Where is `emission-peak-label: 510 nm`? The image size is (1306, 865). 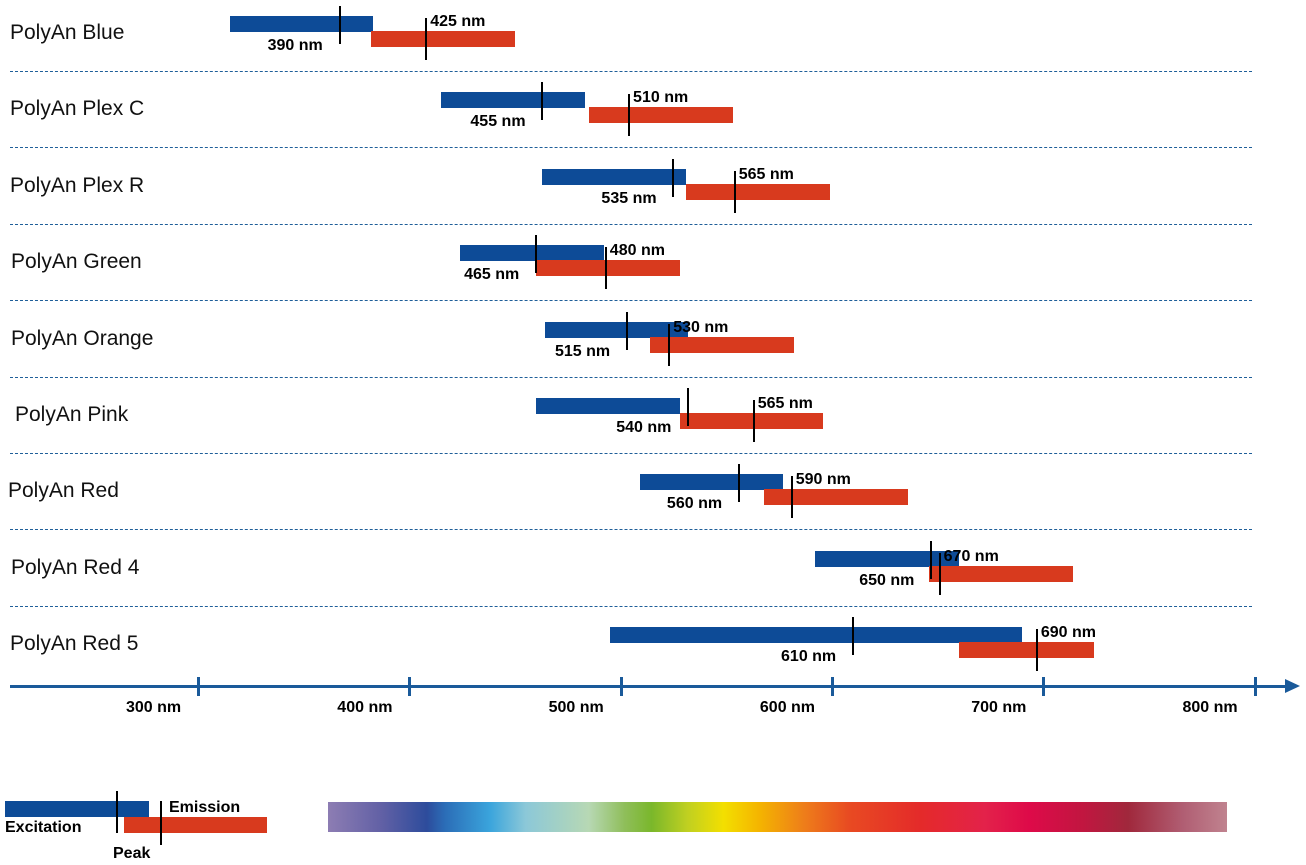
emission-peak-label: 510 nm is located at coordinates (661, 98).